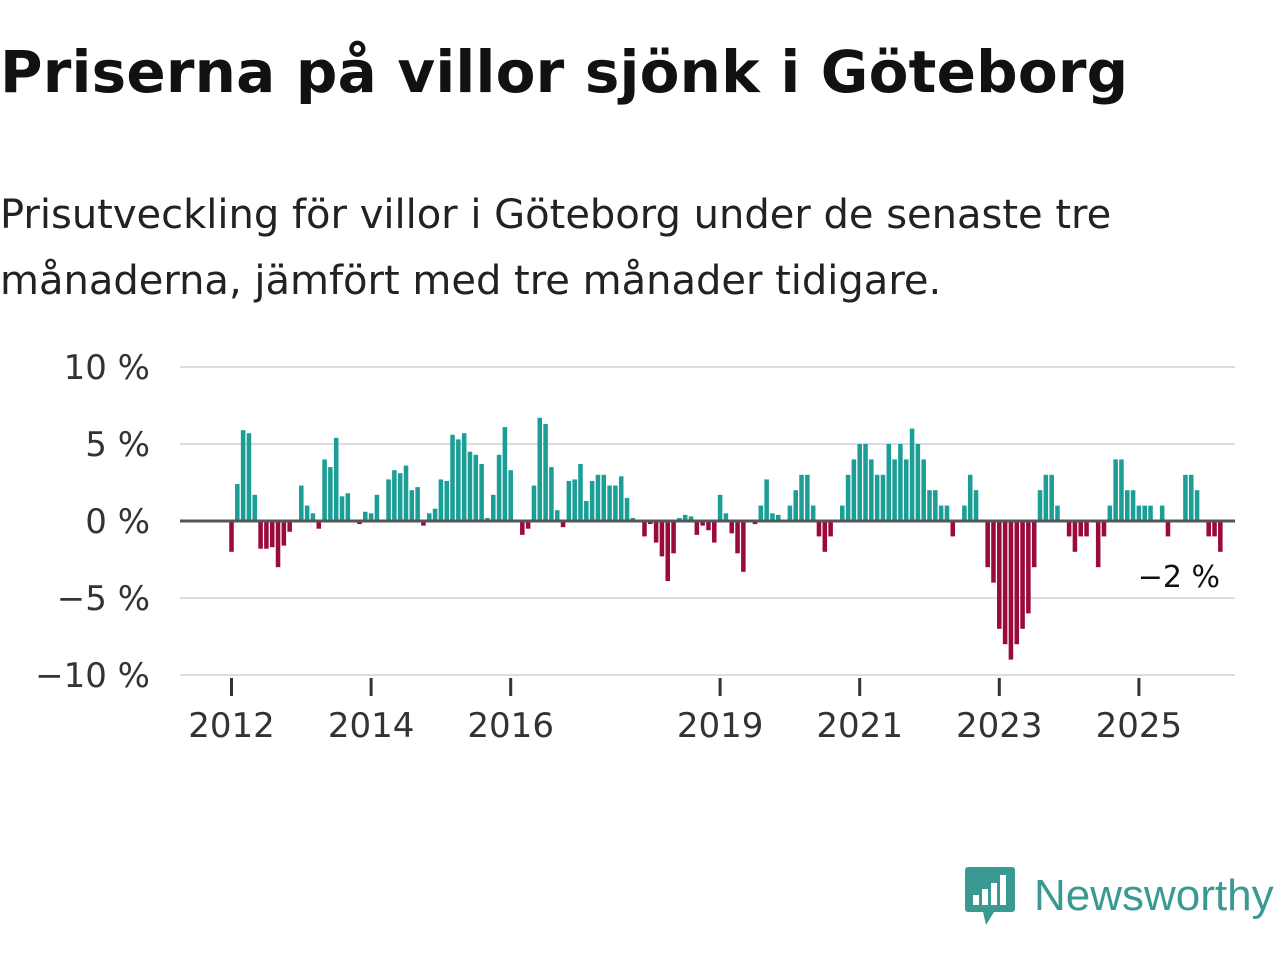 The width and height of the screenshot is (1280, 960). What do you see at coordinates (1179, 577) in the screenshot?
I see `last-value-annotation: −2 %` at bounding box center [1179, 577].